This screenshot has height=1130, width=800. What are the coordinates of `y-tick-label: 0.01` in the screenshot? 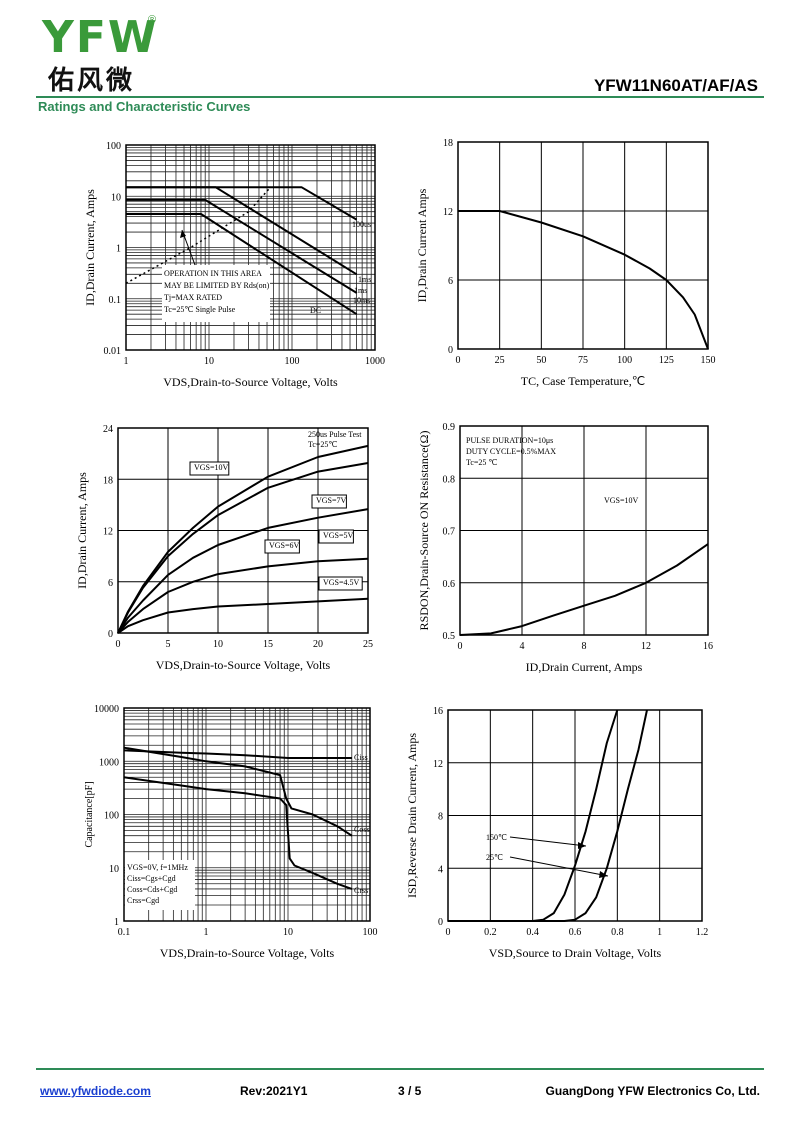 It's located at (113, 351).